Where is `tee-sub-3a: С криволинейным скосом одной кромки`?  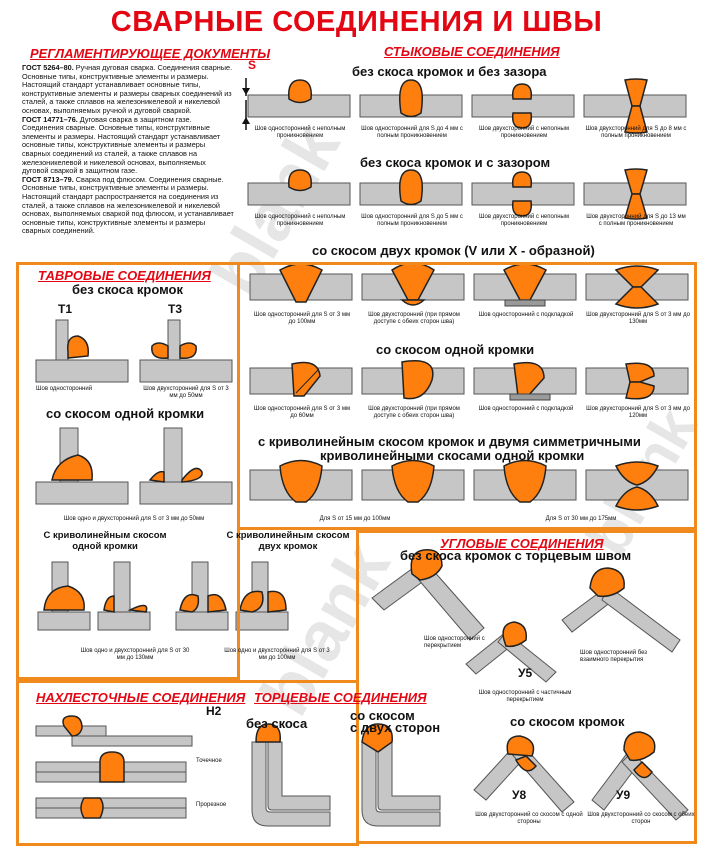 tee-sub-3a: С криволинейным скосом одной кромки is located at coordinates (105, 541).